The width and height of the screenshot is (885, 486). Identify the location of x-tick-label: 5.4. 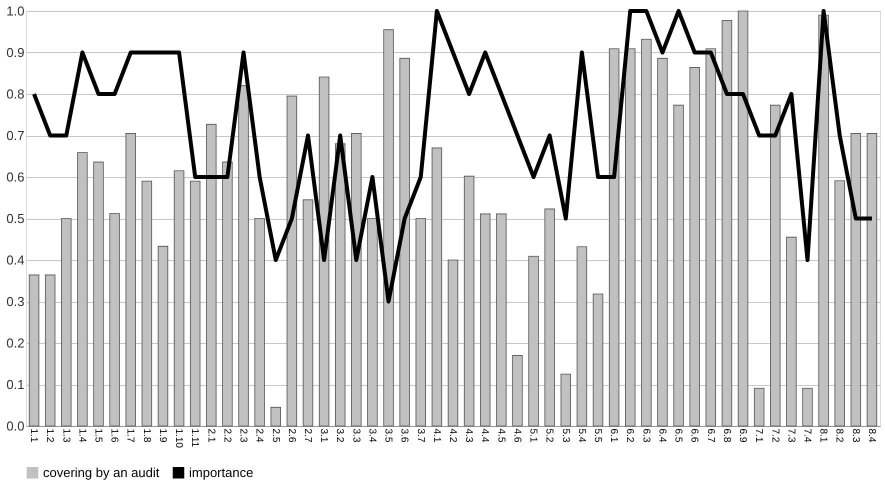
(581, 435).